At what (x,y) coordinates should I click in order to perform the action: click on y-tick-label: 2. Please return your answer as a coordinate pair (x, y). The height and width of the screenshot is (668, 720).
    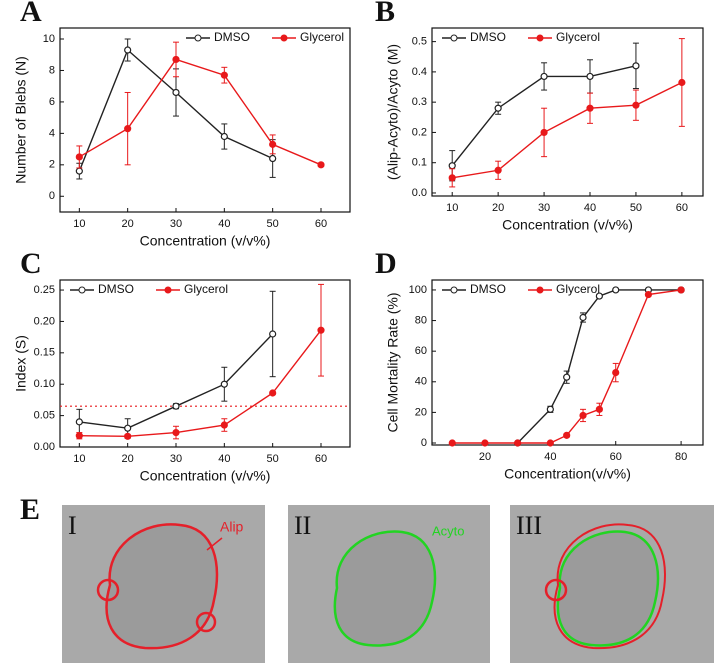
    Looking at the image, I should click on (52, 165).